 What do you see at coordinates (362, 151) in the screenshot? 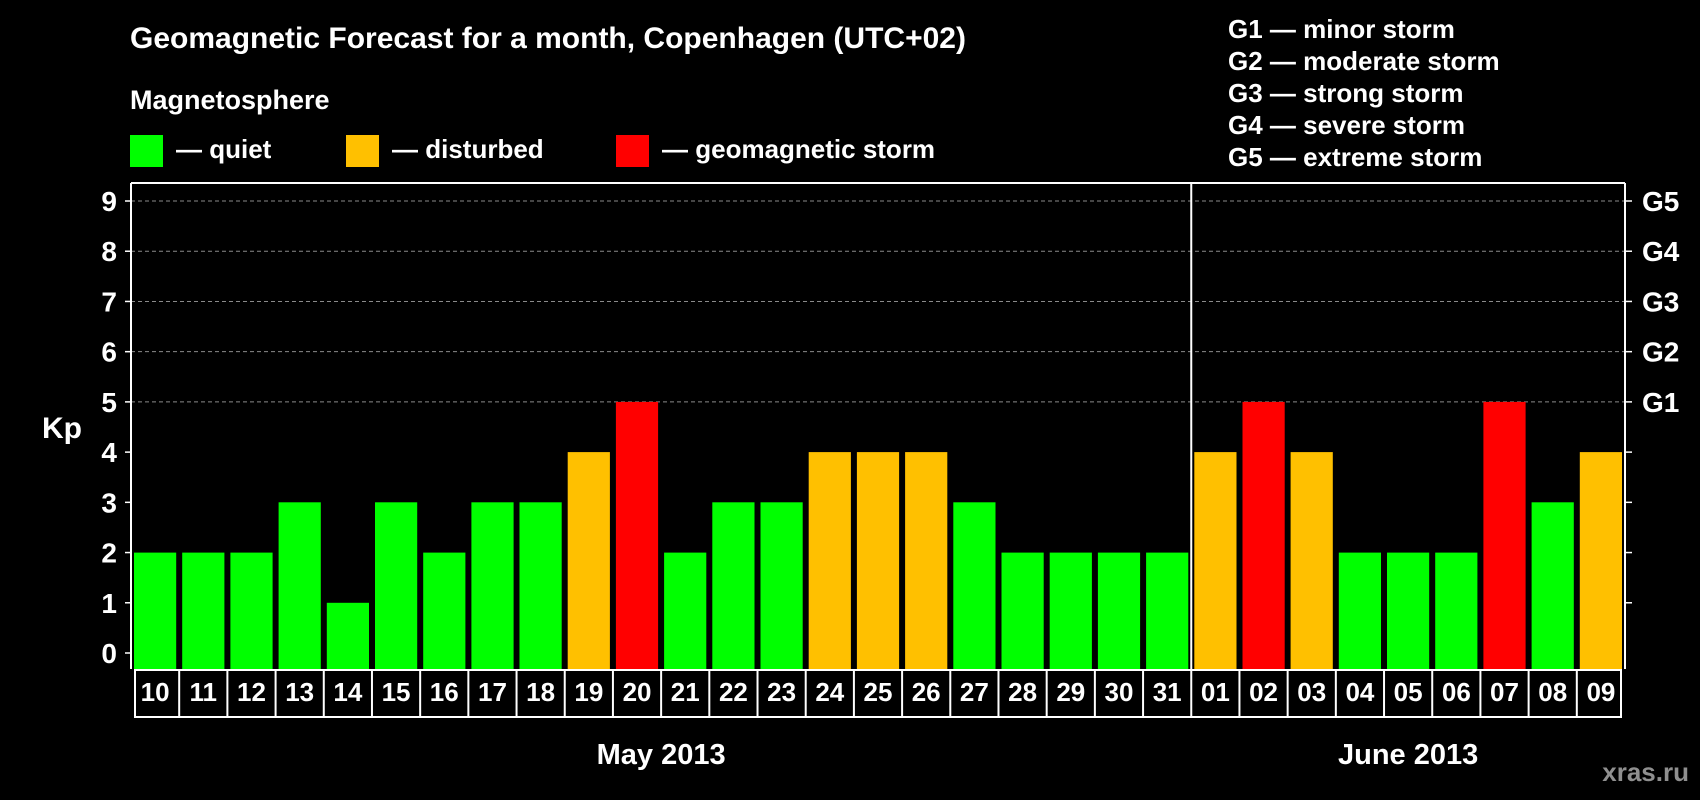
I see `legend-swatch-disturbed` at bounding box center [362, 151].